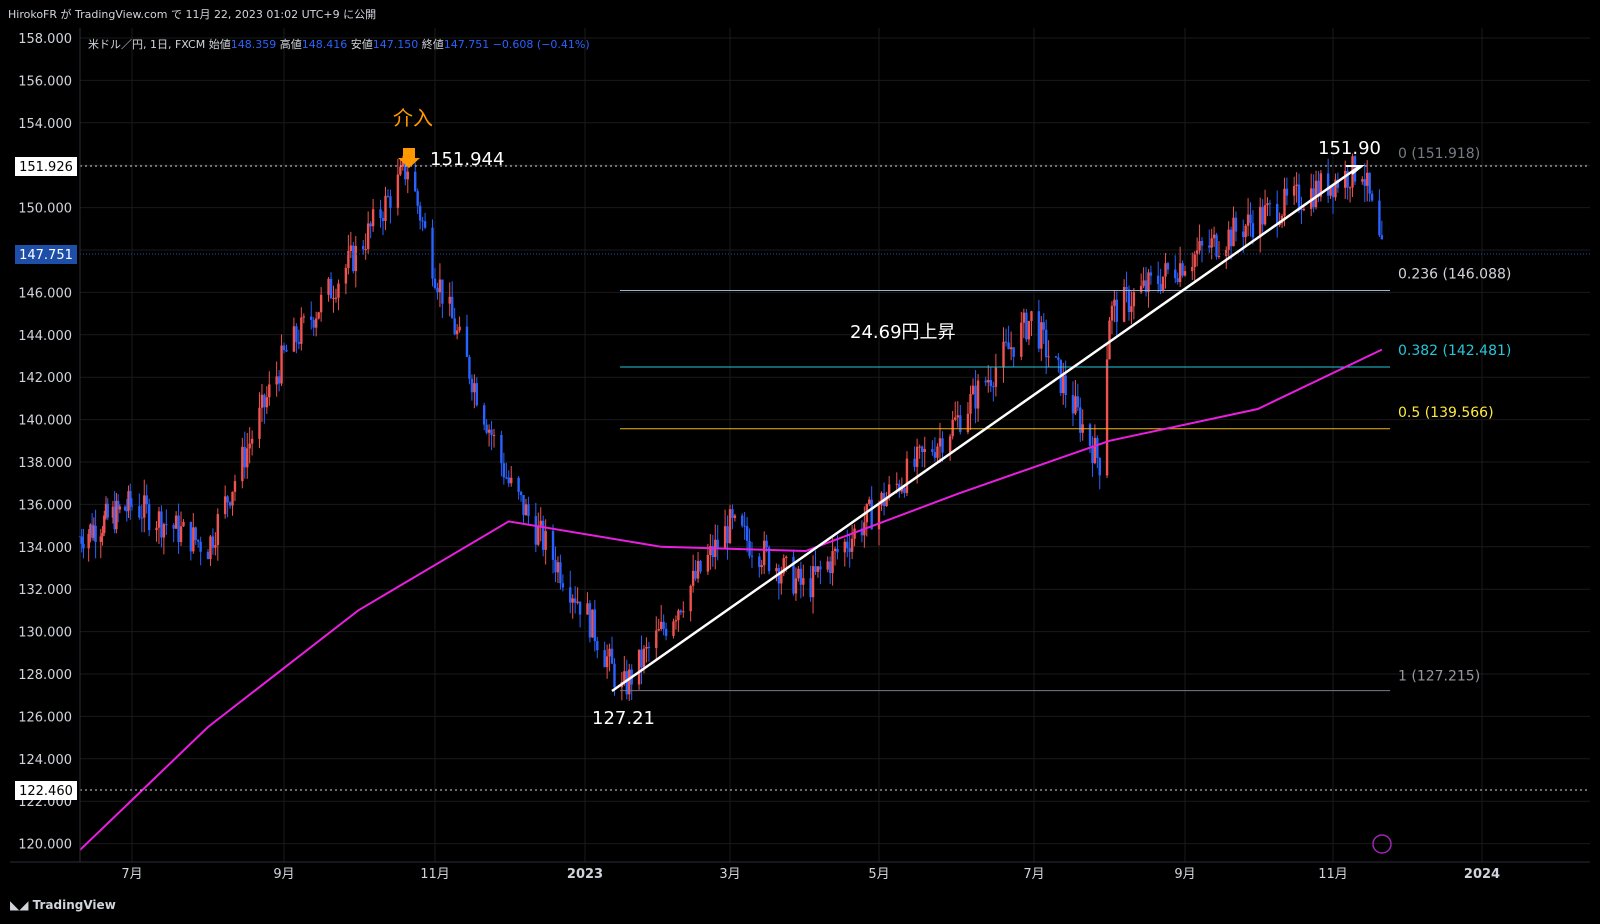  What do you see at coordinates (45, 463) in the screenshot?
I see `y-tick-label: 138.000` at bounding box center [45, 463].